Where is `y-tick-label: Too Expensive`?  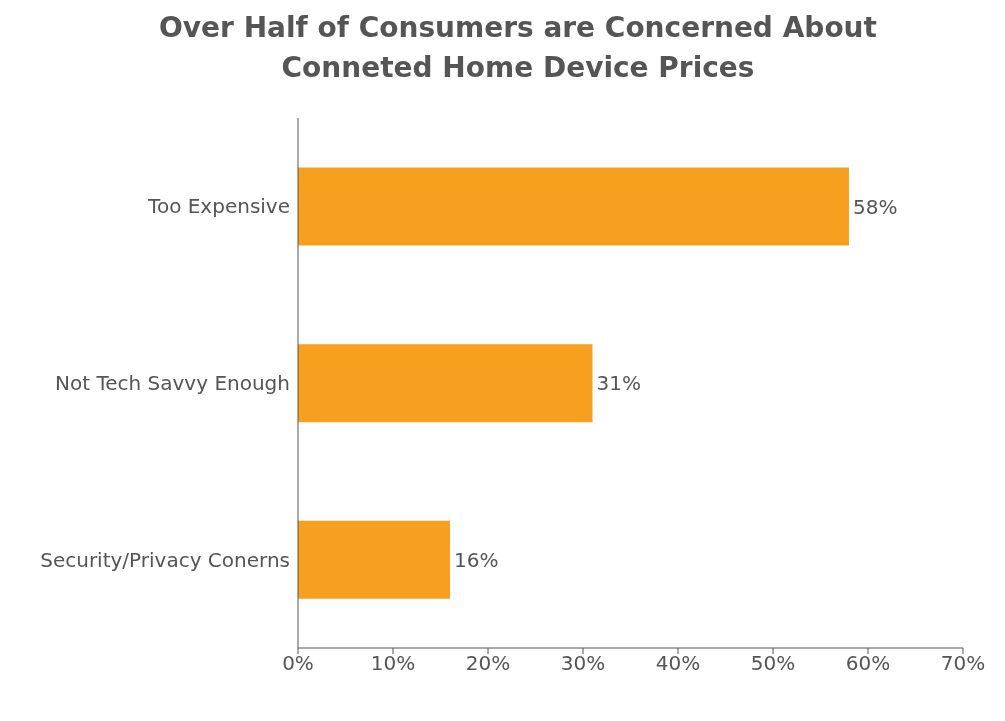 y-tick-label: Too Expensive is located at coordinates (218, 206).